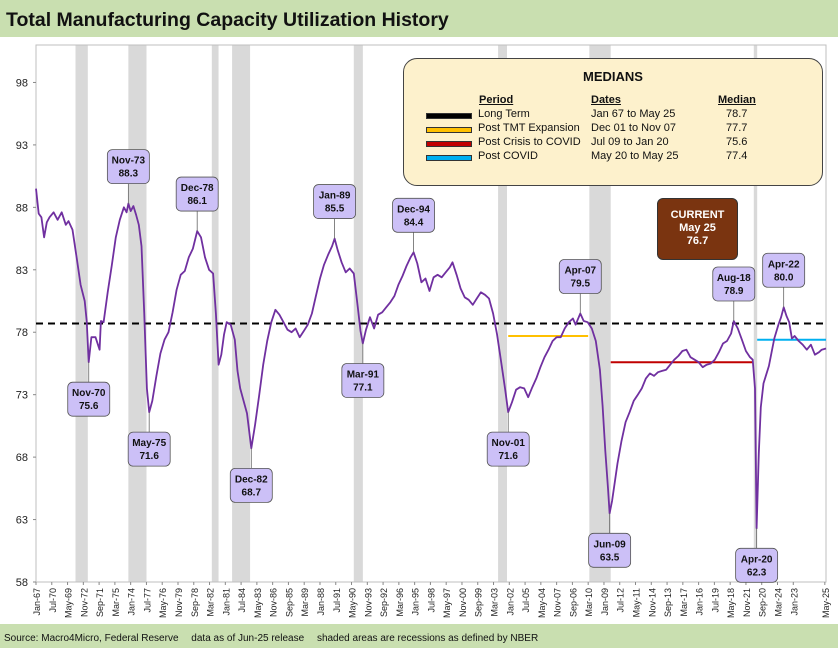  What do you see at coordinates (697, 215) in the screenshot?
I see `current-label: CURRENT` at bounding box center [697, 215].